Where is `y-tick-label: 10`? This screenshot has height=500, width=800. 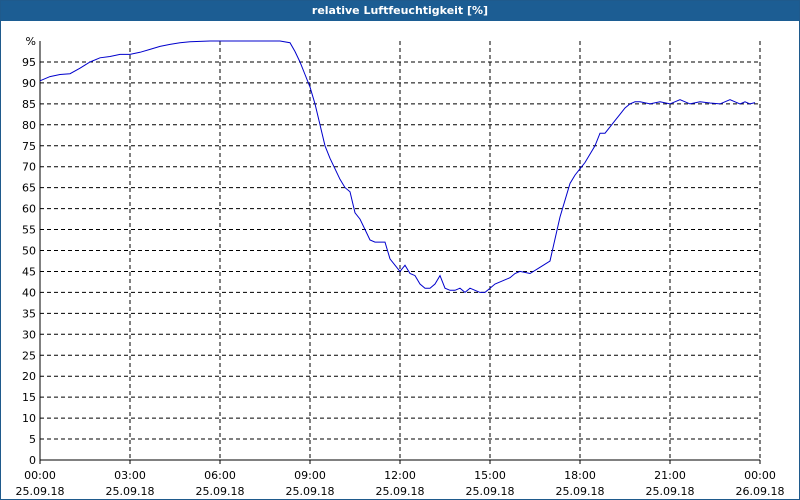
y-tick-label: 10 is located at coordinates (29, 418).